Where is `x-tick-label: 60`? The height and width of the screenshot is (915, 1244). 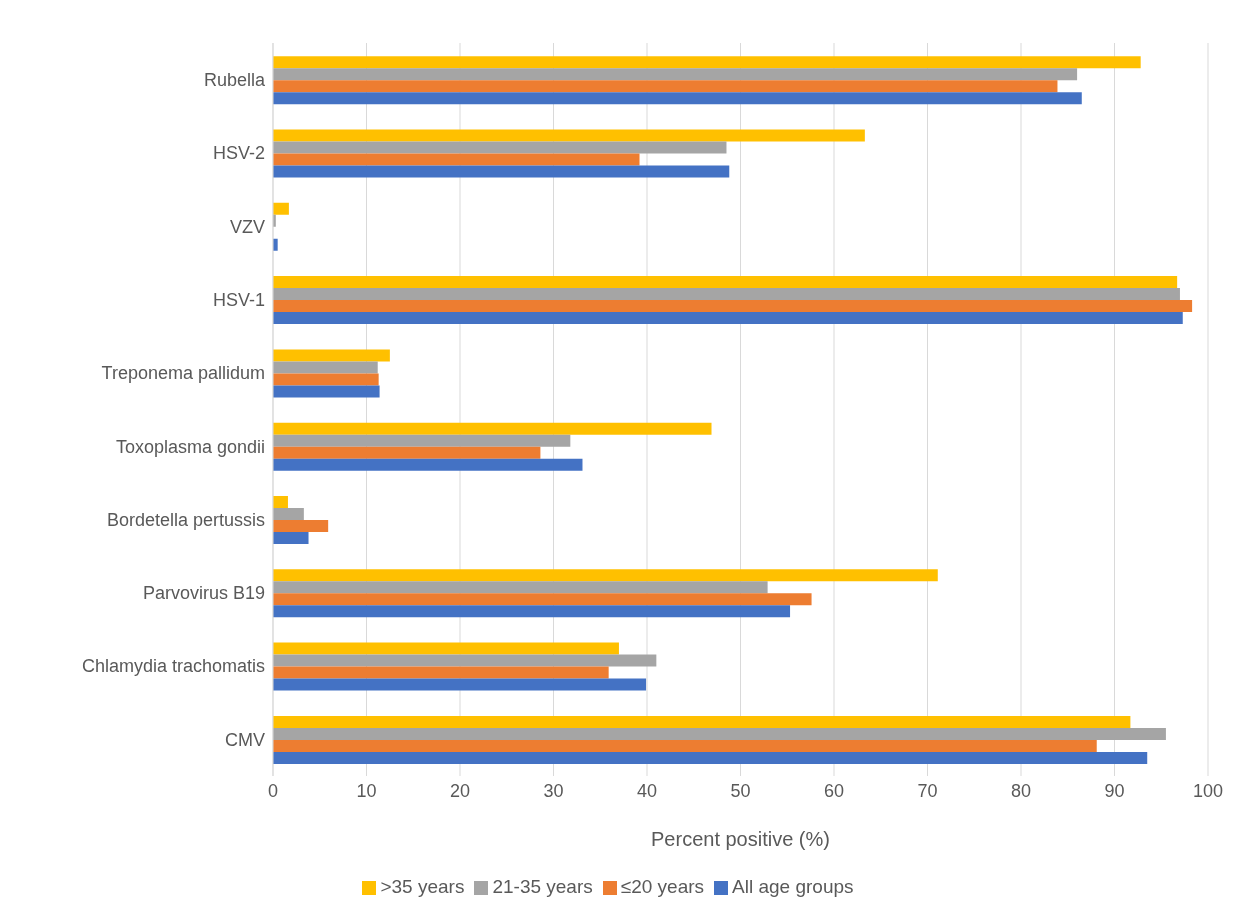
x-tick-label: 60 is located at coordinates (834, 790).